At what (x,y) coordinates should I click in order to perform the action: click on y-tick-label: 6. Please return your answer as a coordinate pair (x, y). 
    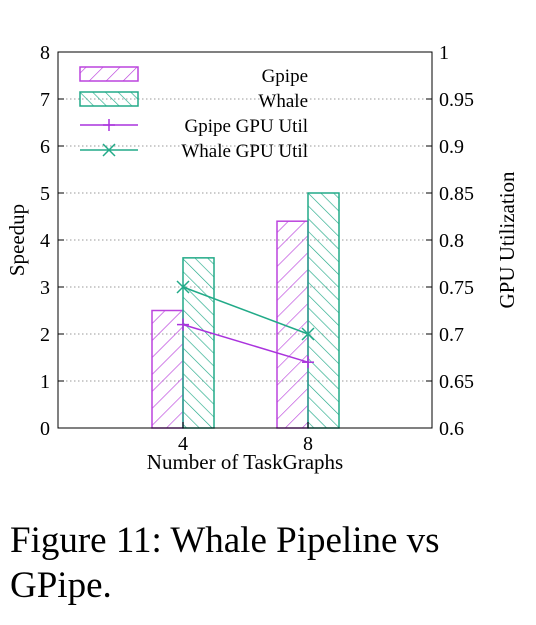
    Looking at the image, I should click on (45, 147).